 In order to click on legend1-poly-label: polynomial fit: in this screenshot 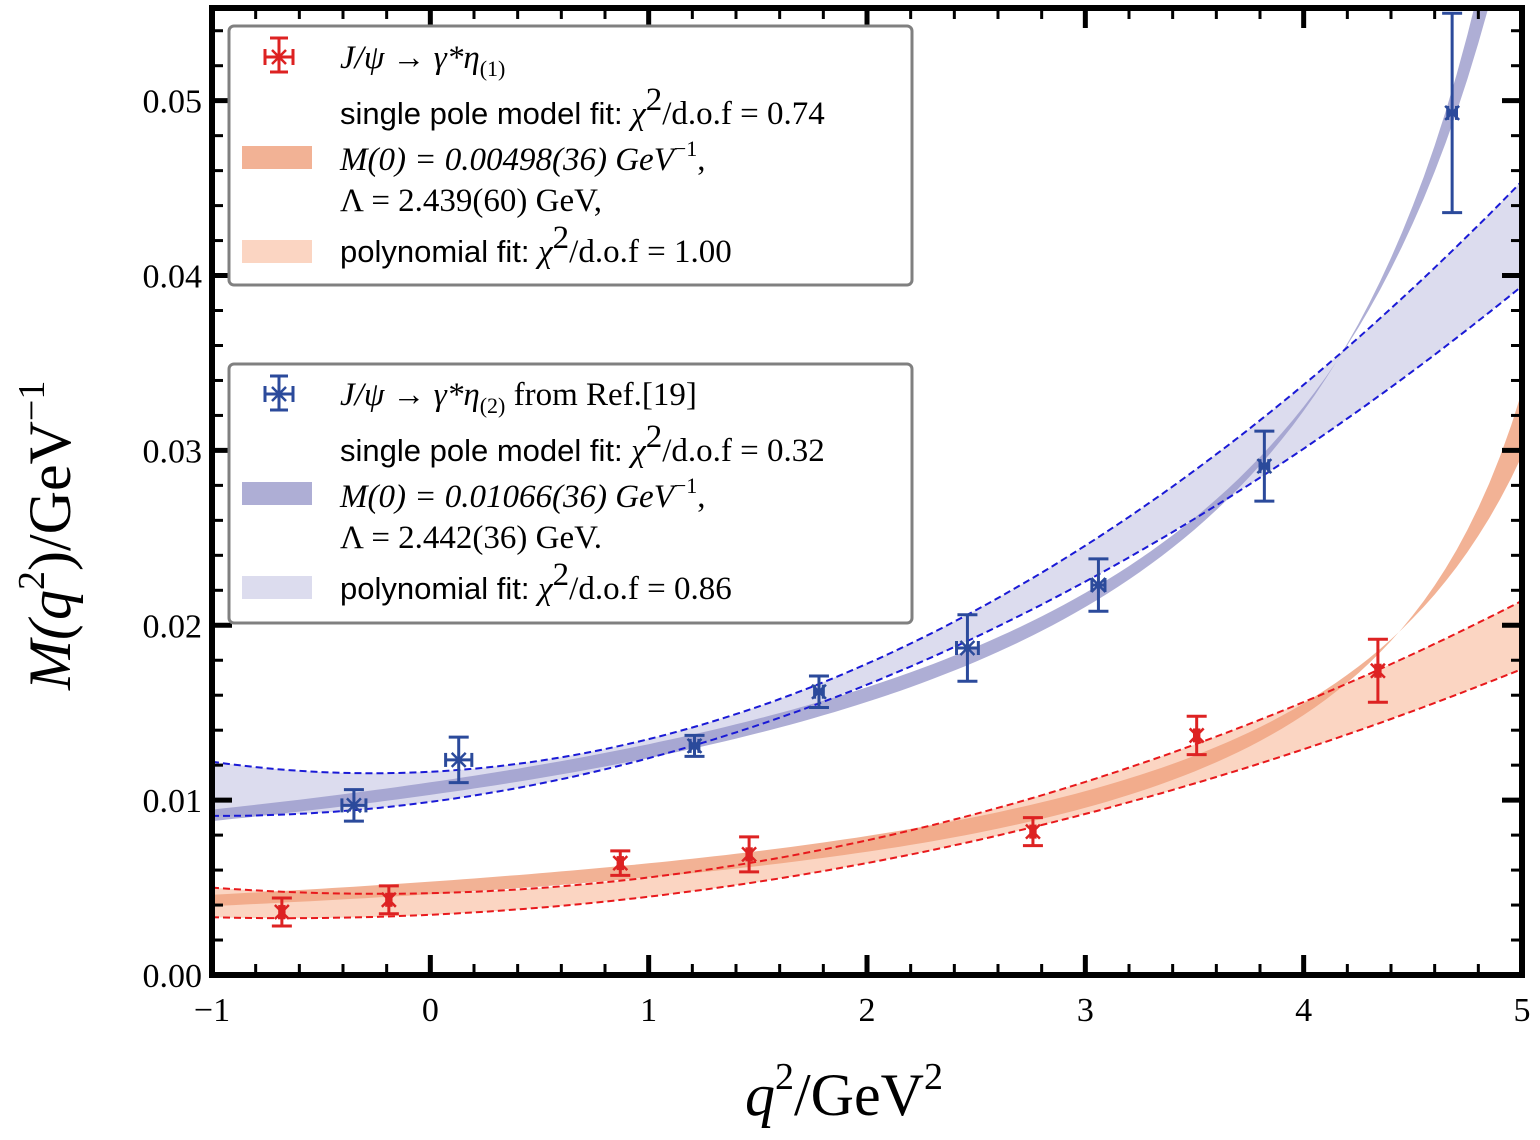, I will do `click(439, 251)`.